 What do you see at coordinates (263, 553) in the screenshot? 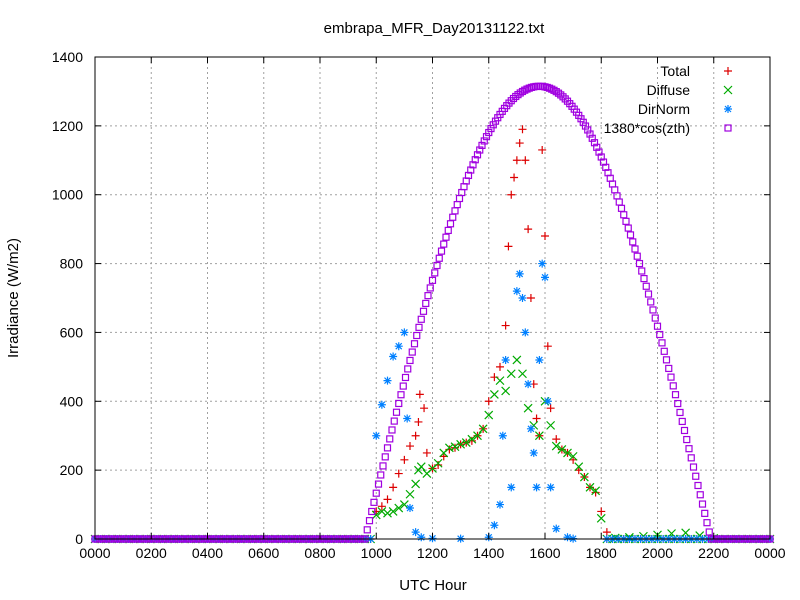
I see `x-tick-label: 0600` at bounding box center [263, 553].